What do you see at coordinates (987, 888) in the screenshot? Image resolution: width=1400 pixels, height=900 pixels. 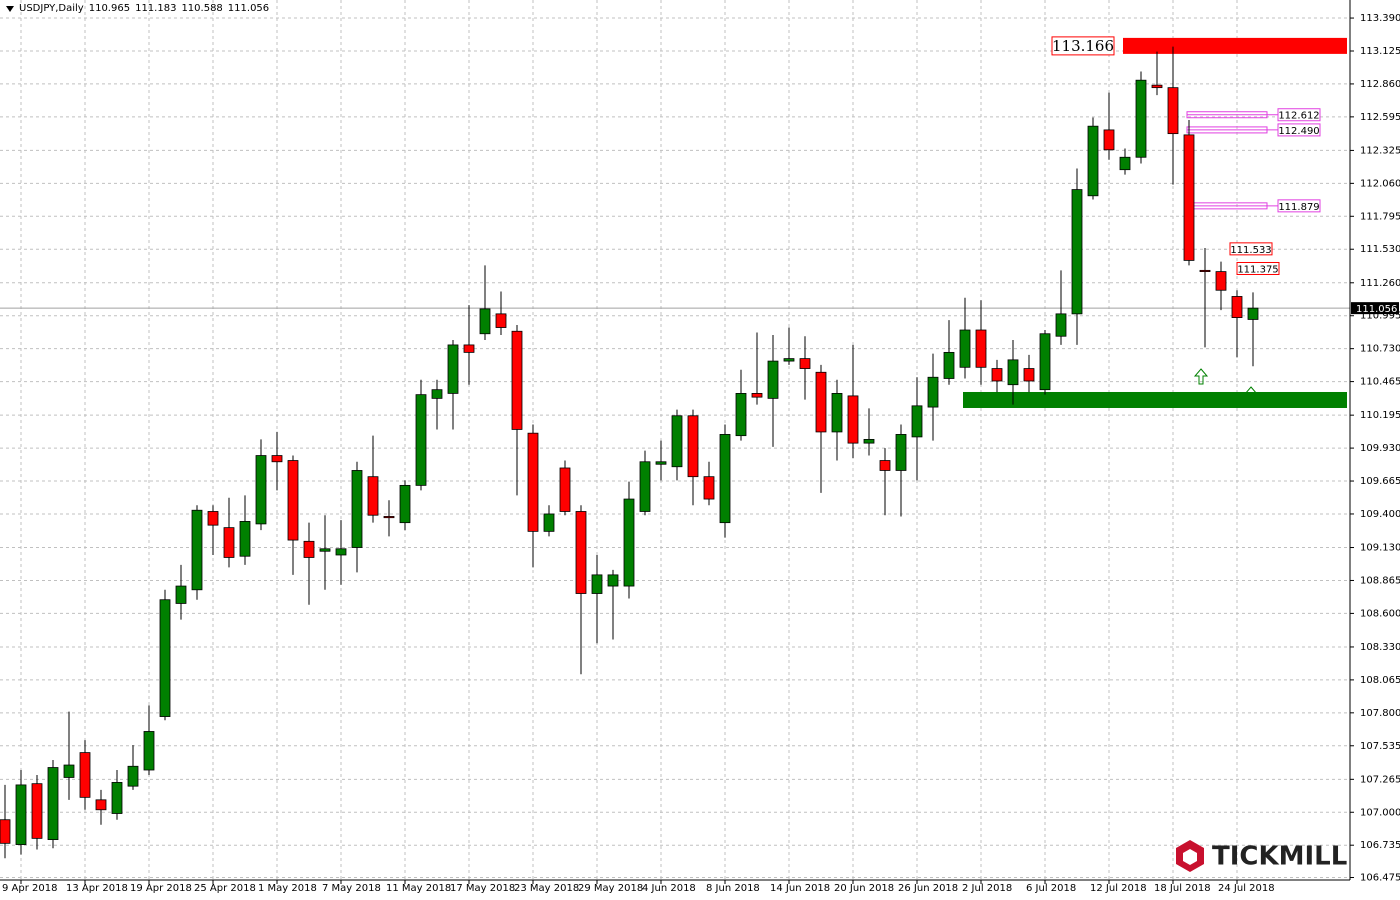 I see `x-tick-label: 2 Jul 2018` at bounding box center [987, 888].